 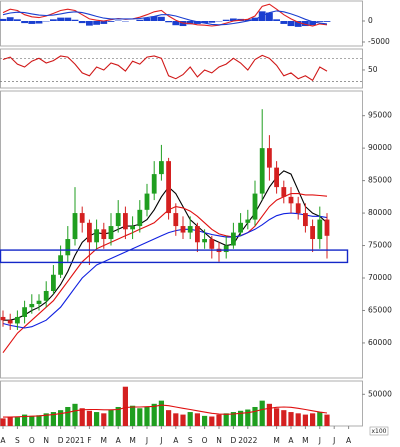 I want to click on x-tick-label: F, so click(x=89, y=440).